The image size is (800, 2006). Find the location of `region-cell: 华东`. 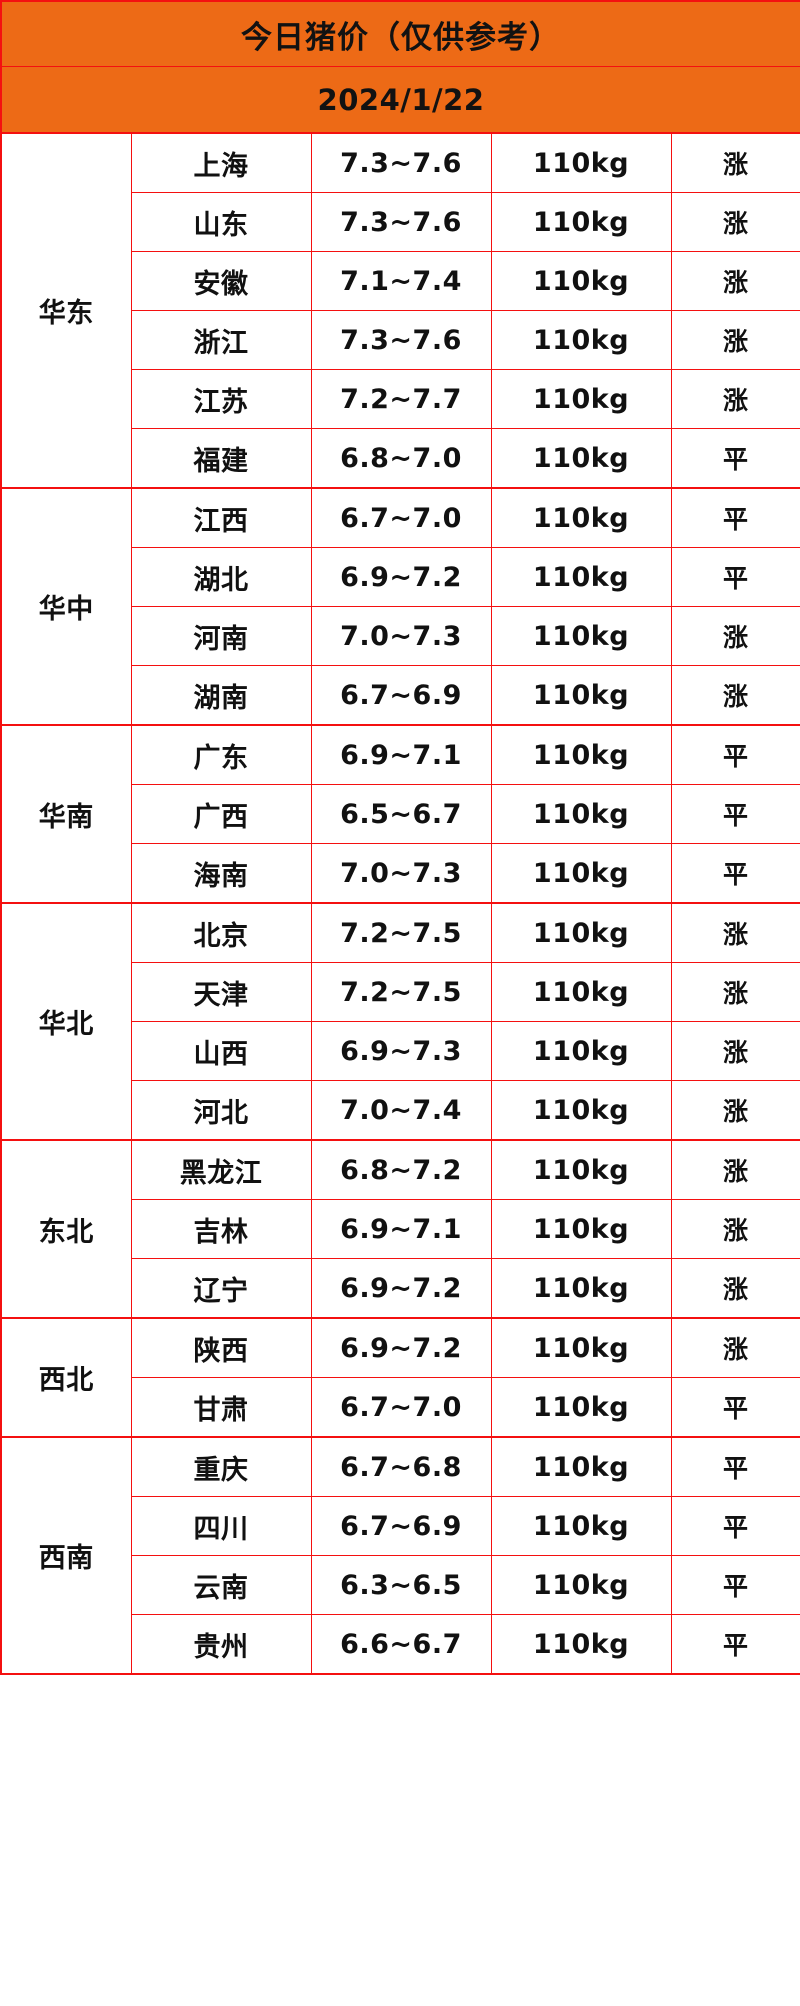

region-cell: 华东 is located at coordinates (66, 310).